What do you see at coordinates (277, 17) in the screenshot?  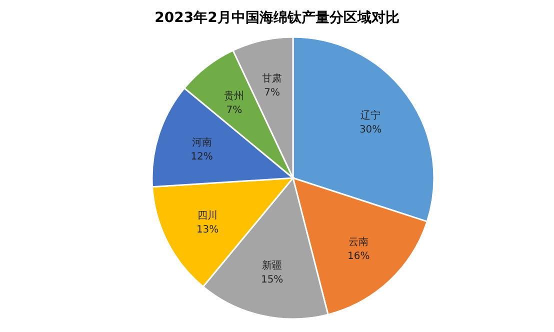 I see `chart-title: 2023年2月中国海绵钛产量分区域对比` at bounding box center [277, 17].